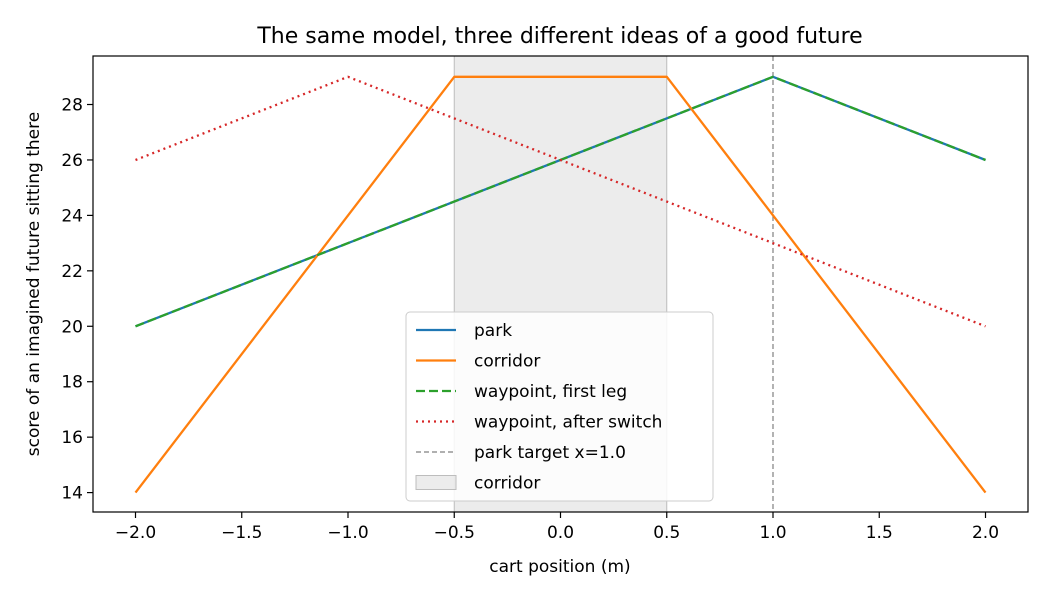 The image size is (1050, 600). What do you see at coordinates (493, 331) in the screenshot?
I see `legend-label-0: park` at bounding box center [493, 331].